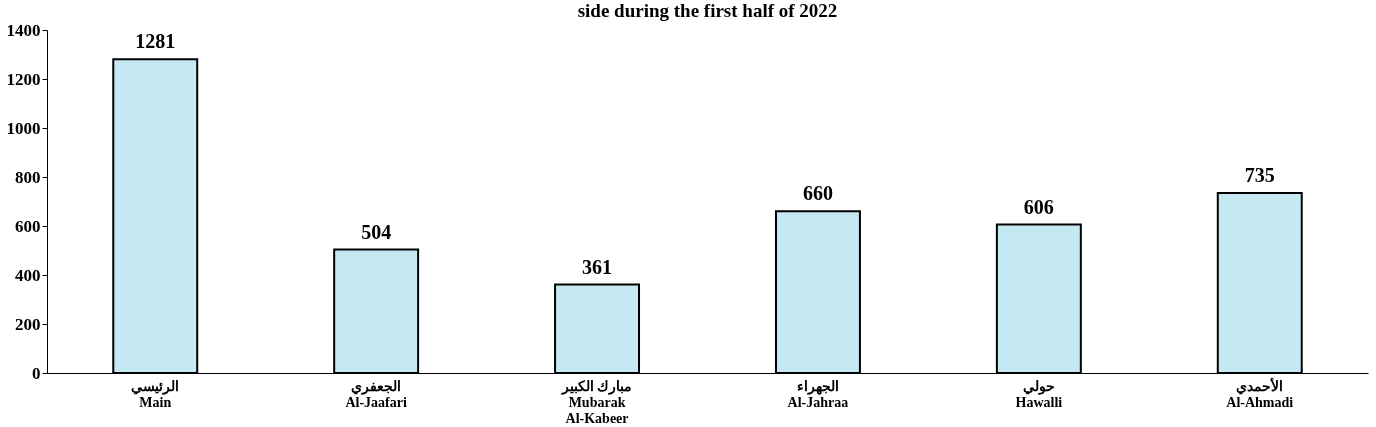 This screenshot has width=1376, height=427. Describe the element at coordinates (28, 226) in the screenshot. I see `y-tick-label: 600` at that location.